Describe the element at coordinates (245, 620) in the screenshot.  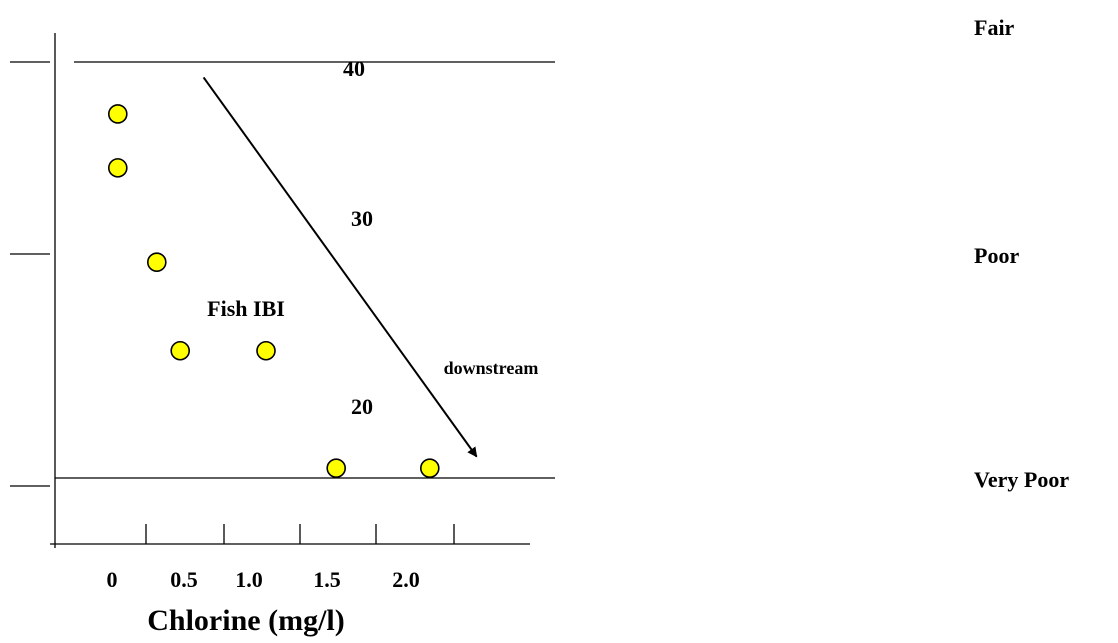
I see `x-axis-label: Chlorine (mg/l)` at that location.